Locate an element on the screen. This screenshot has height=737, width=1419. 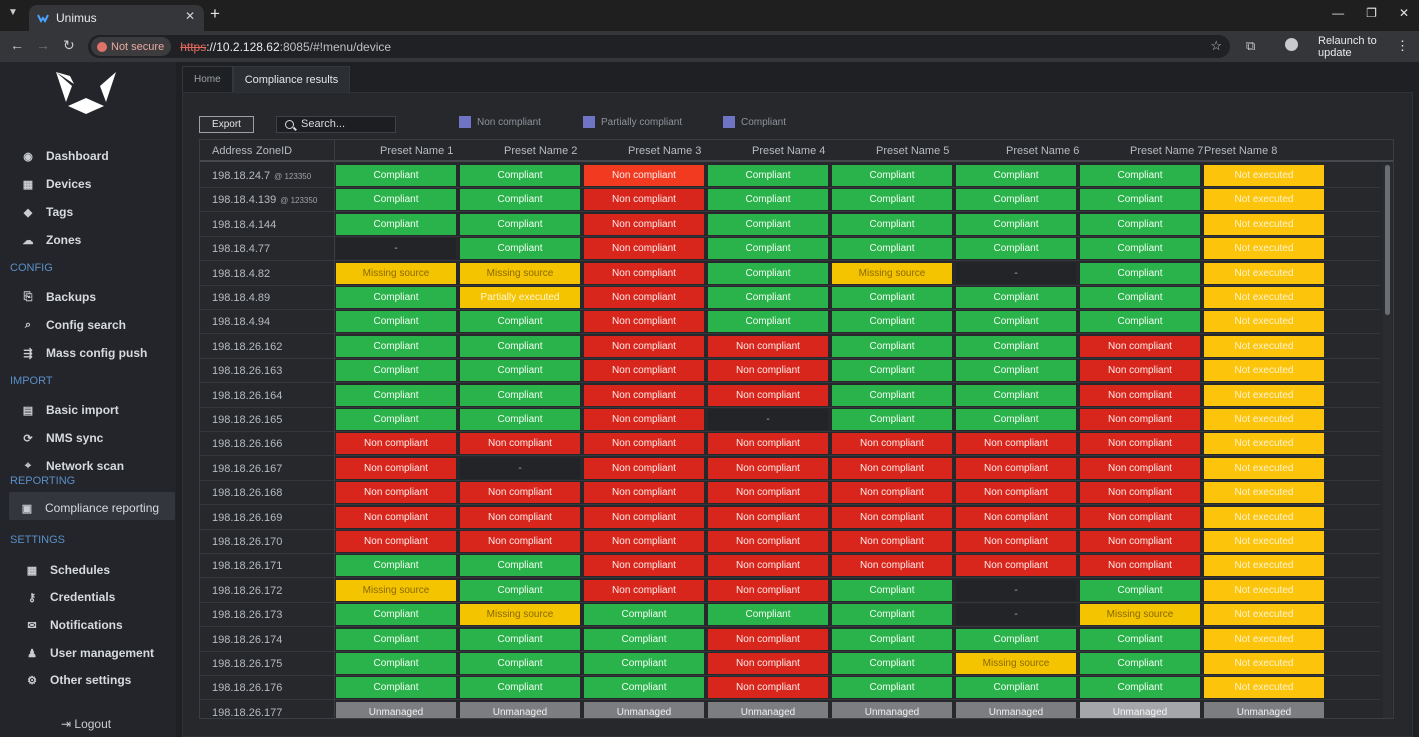
device-address: 198.18.24.7 @ 123350 is located at coordinates (261, 176).